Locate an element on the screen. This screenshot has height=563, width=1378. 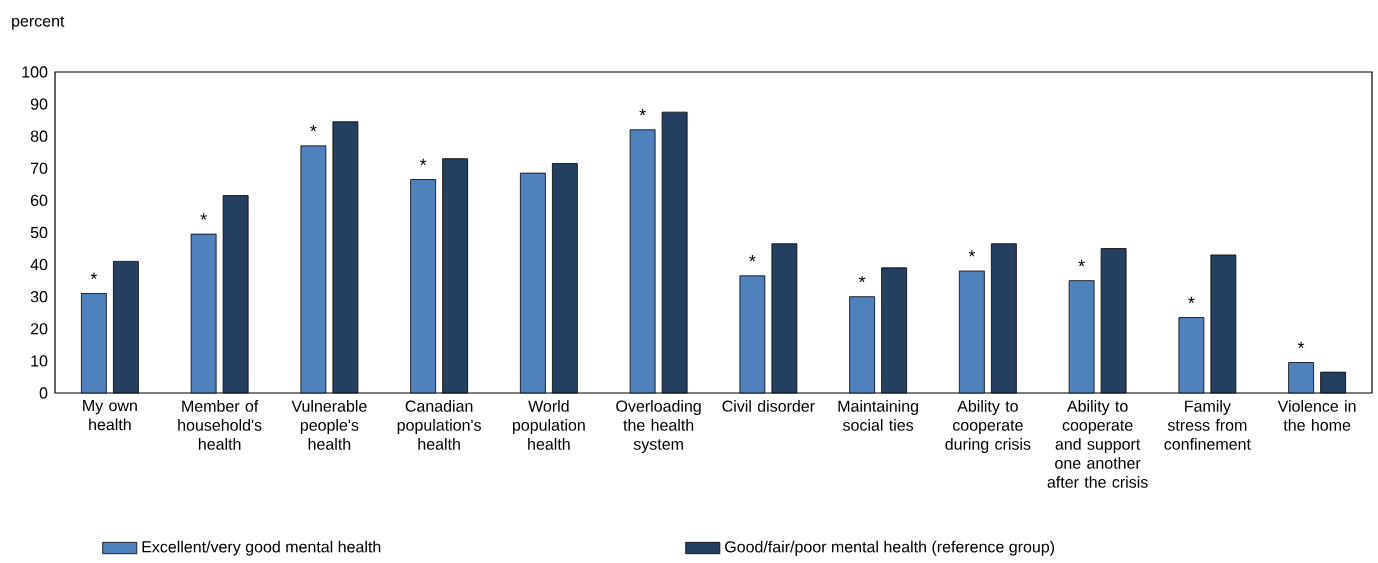
x-tick-label: Member of household's health is located at coordinates (220, 424).